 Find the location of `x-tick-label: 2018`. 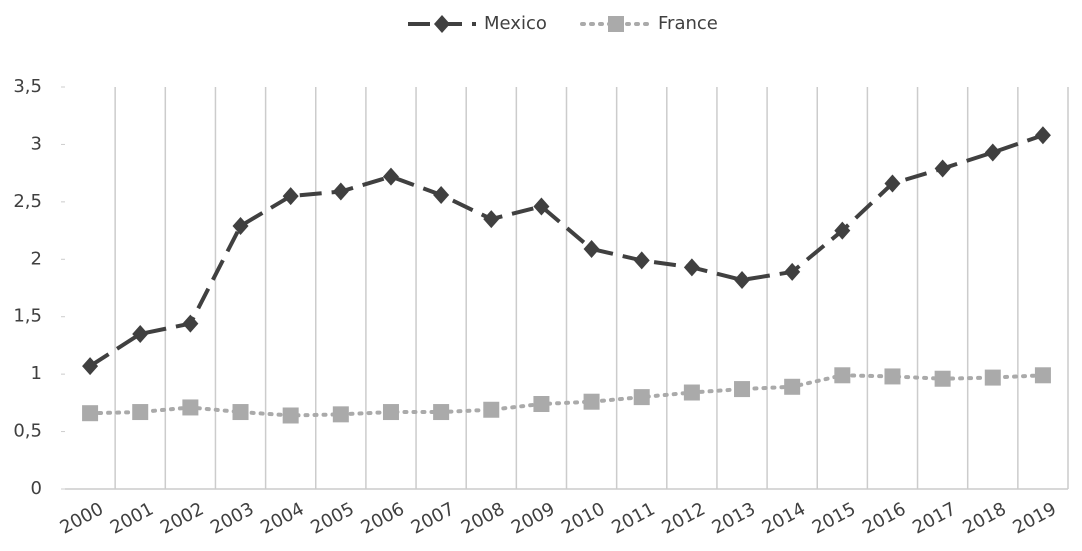

x-tick-label: 2018 is located at coordinates (984, 519).